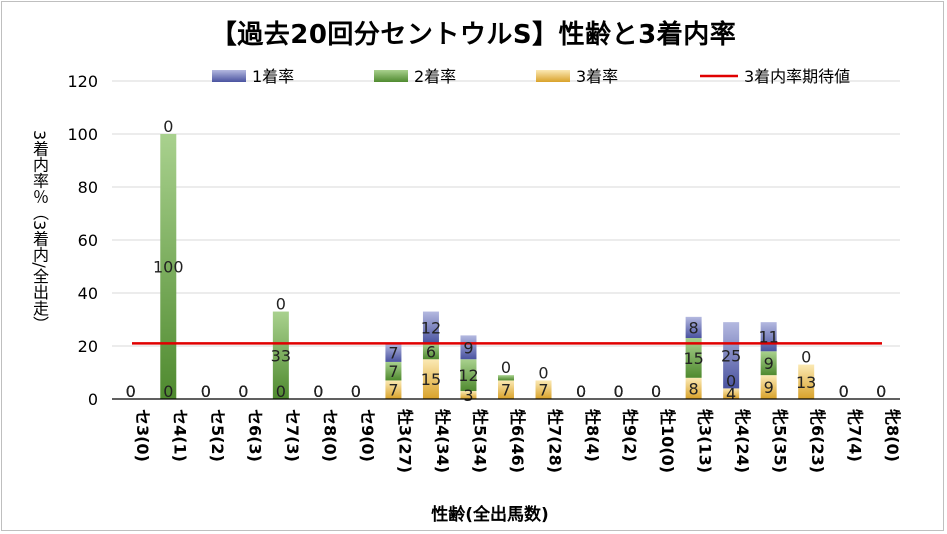  I want to click on legend-label: 3着率, so click(597, 76).